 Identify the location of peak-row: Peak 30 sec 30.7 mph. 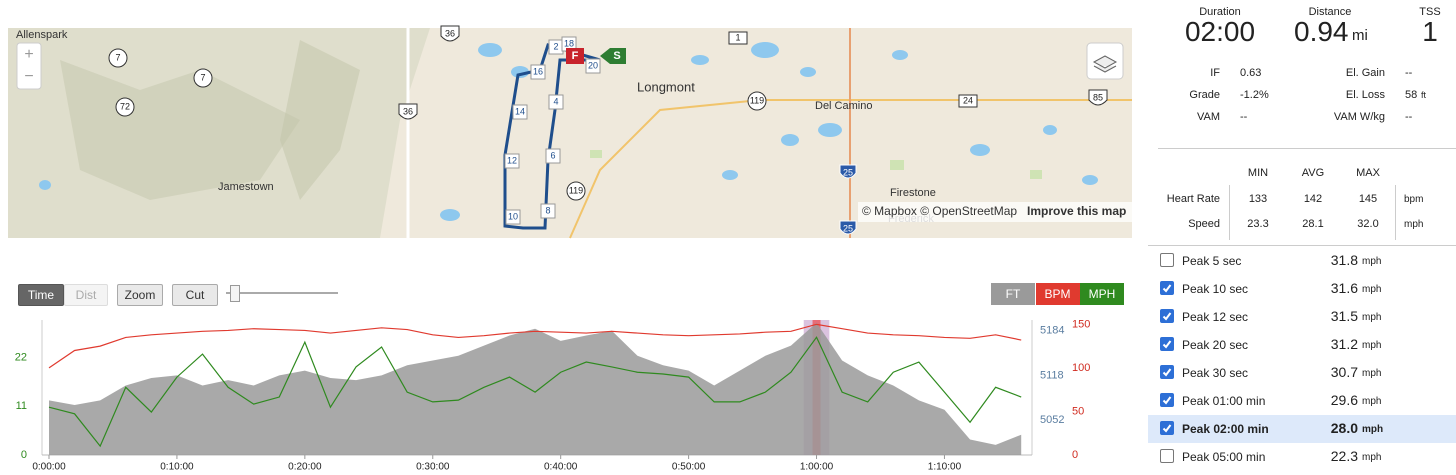
(1302, 373).